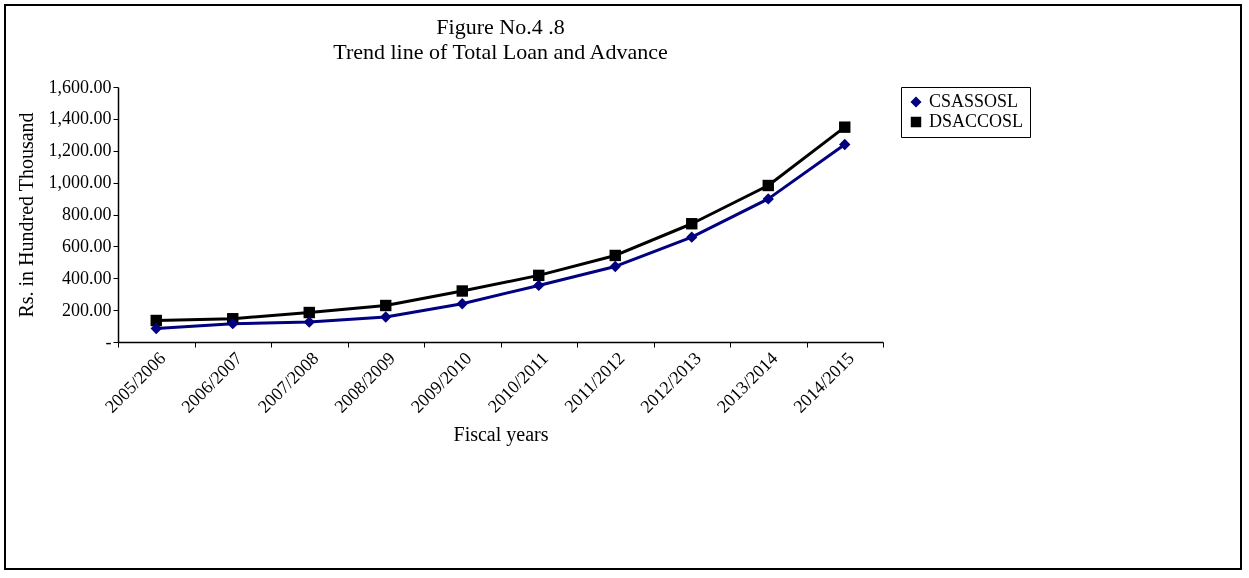 The image size is (1249, 578). Describe the element at coordinates (976, 121) in the screenshot. I see `legend-label: DSACCOSL` at that location.